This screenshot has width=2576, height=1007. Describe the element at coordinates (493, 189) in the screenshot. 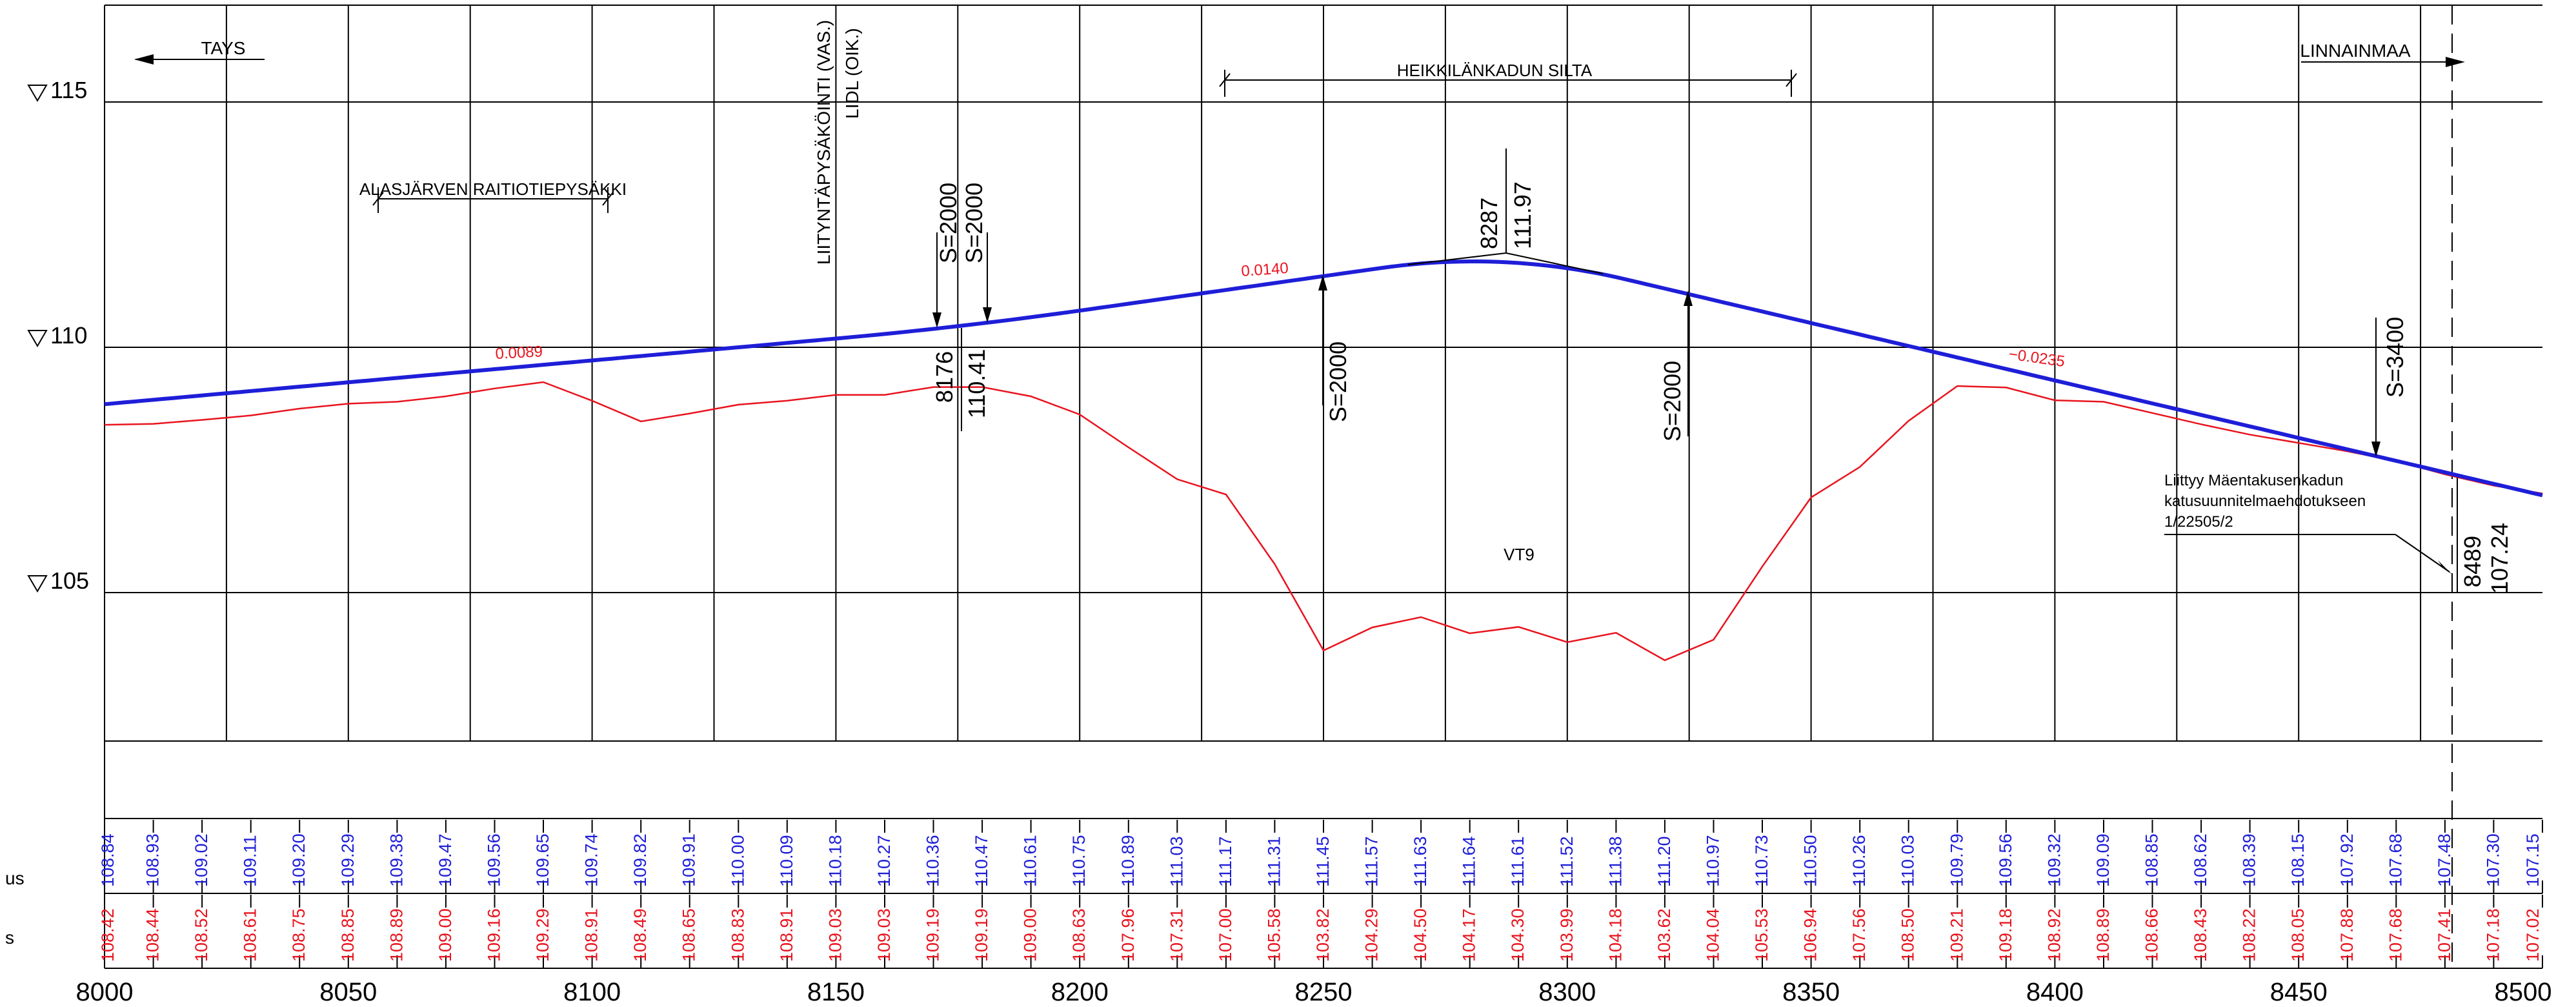

I see `tram-stop-label: ALASJÄRVEN RAITIOTIEPYSÄKKI` at that location.